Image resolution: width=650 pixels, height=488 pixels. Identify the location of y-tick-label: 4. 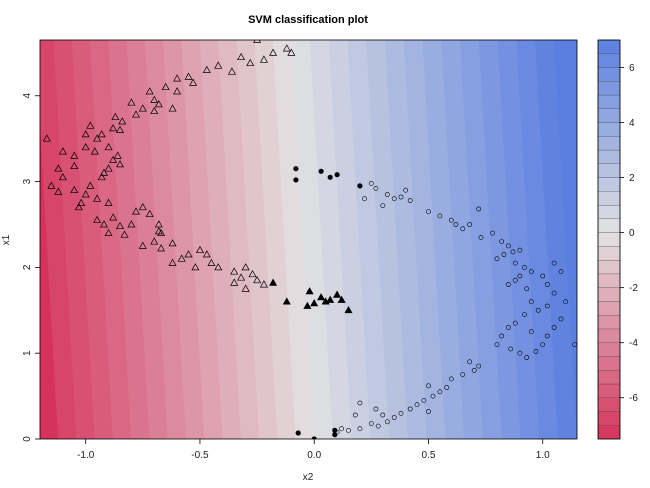
(27, 96).